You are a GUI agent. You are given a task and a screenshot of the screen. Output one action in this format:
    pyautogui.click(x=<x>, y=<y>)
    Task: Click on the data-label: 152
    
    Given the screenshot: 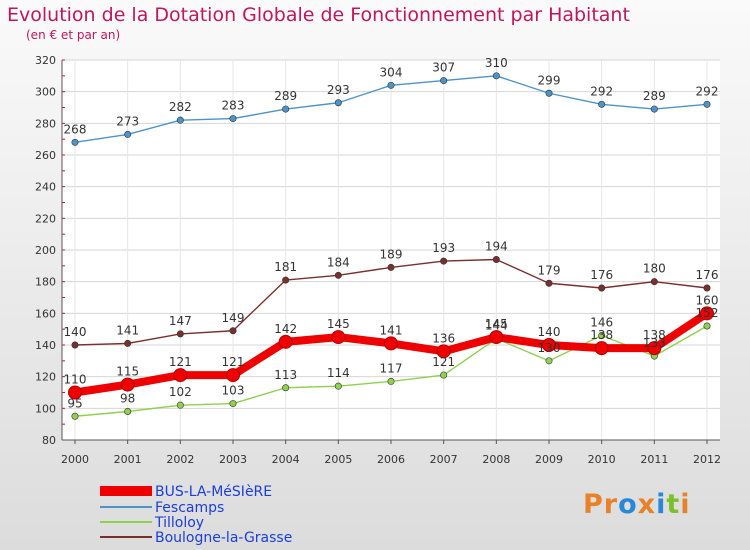 What is the action you would take?
    pyautogui.click(x=707, y=313)
    